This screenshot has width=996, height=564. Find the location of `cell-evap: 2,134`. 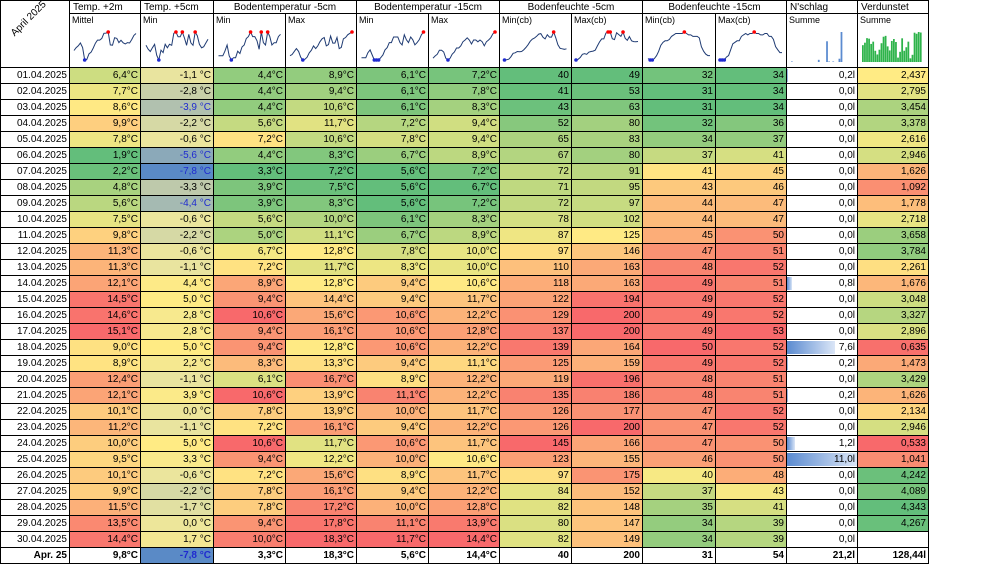

cell-evap: 2,134 is located at coordinates (893, 411).